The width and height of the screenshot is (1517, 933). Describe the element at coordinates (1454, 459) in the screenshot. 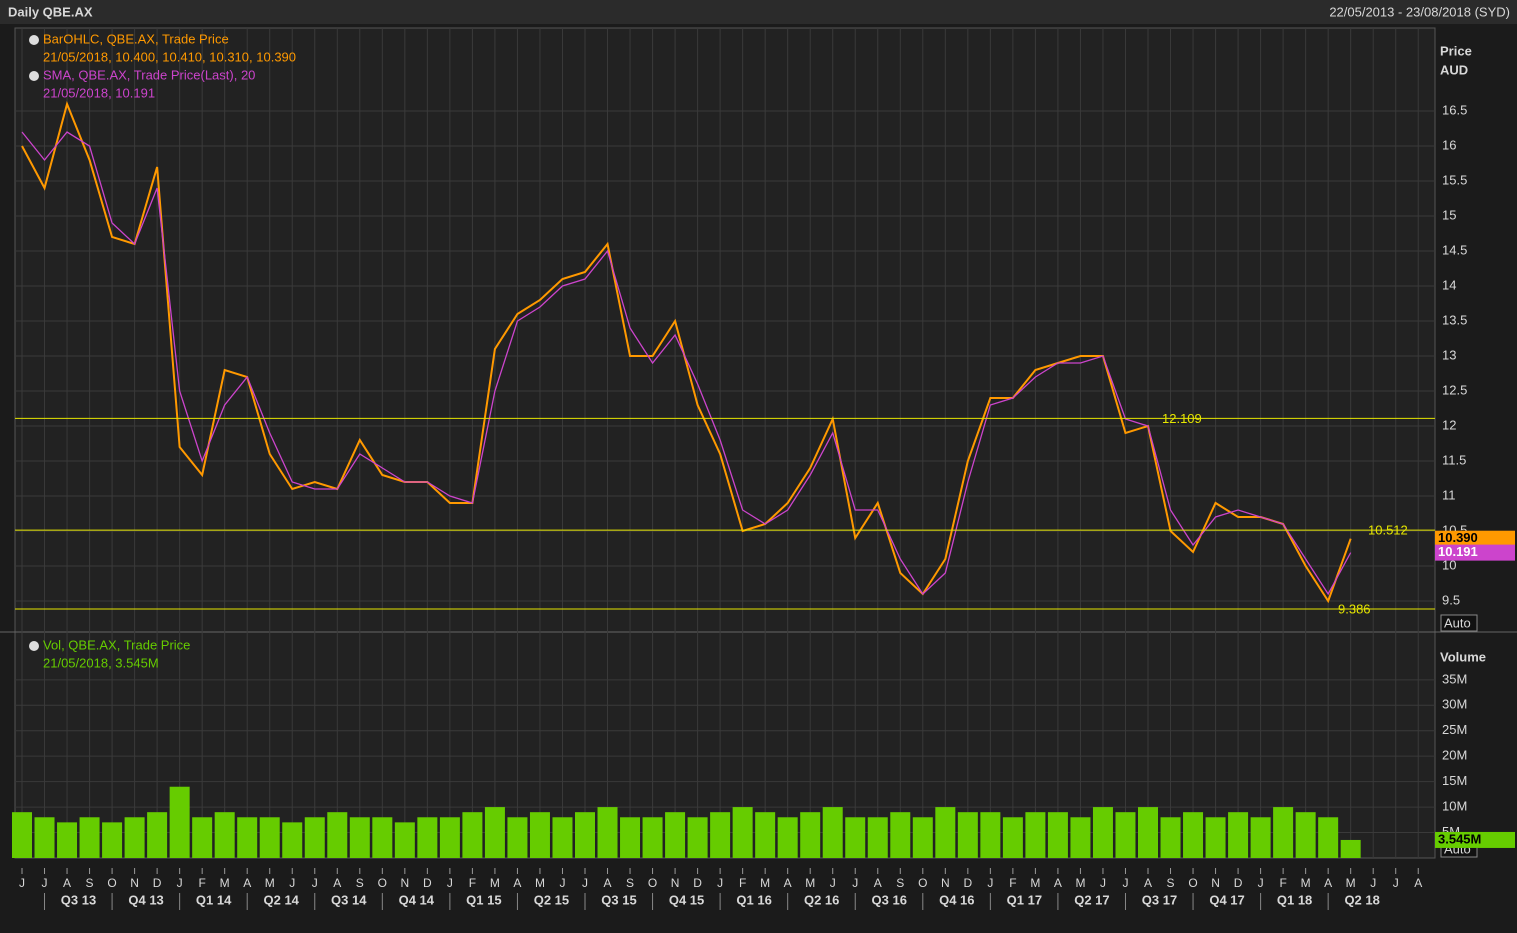

I see `y-tick-label: 11.5` at that location.